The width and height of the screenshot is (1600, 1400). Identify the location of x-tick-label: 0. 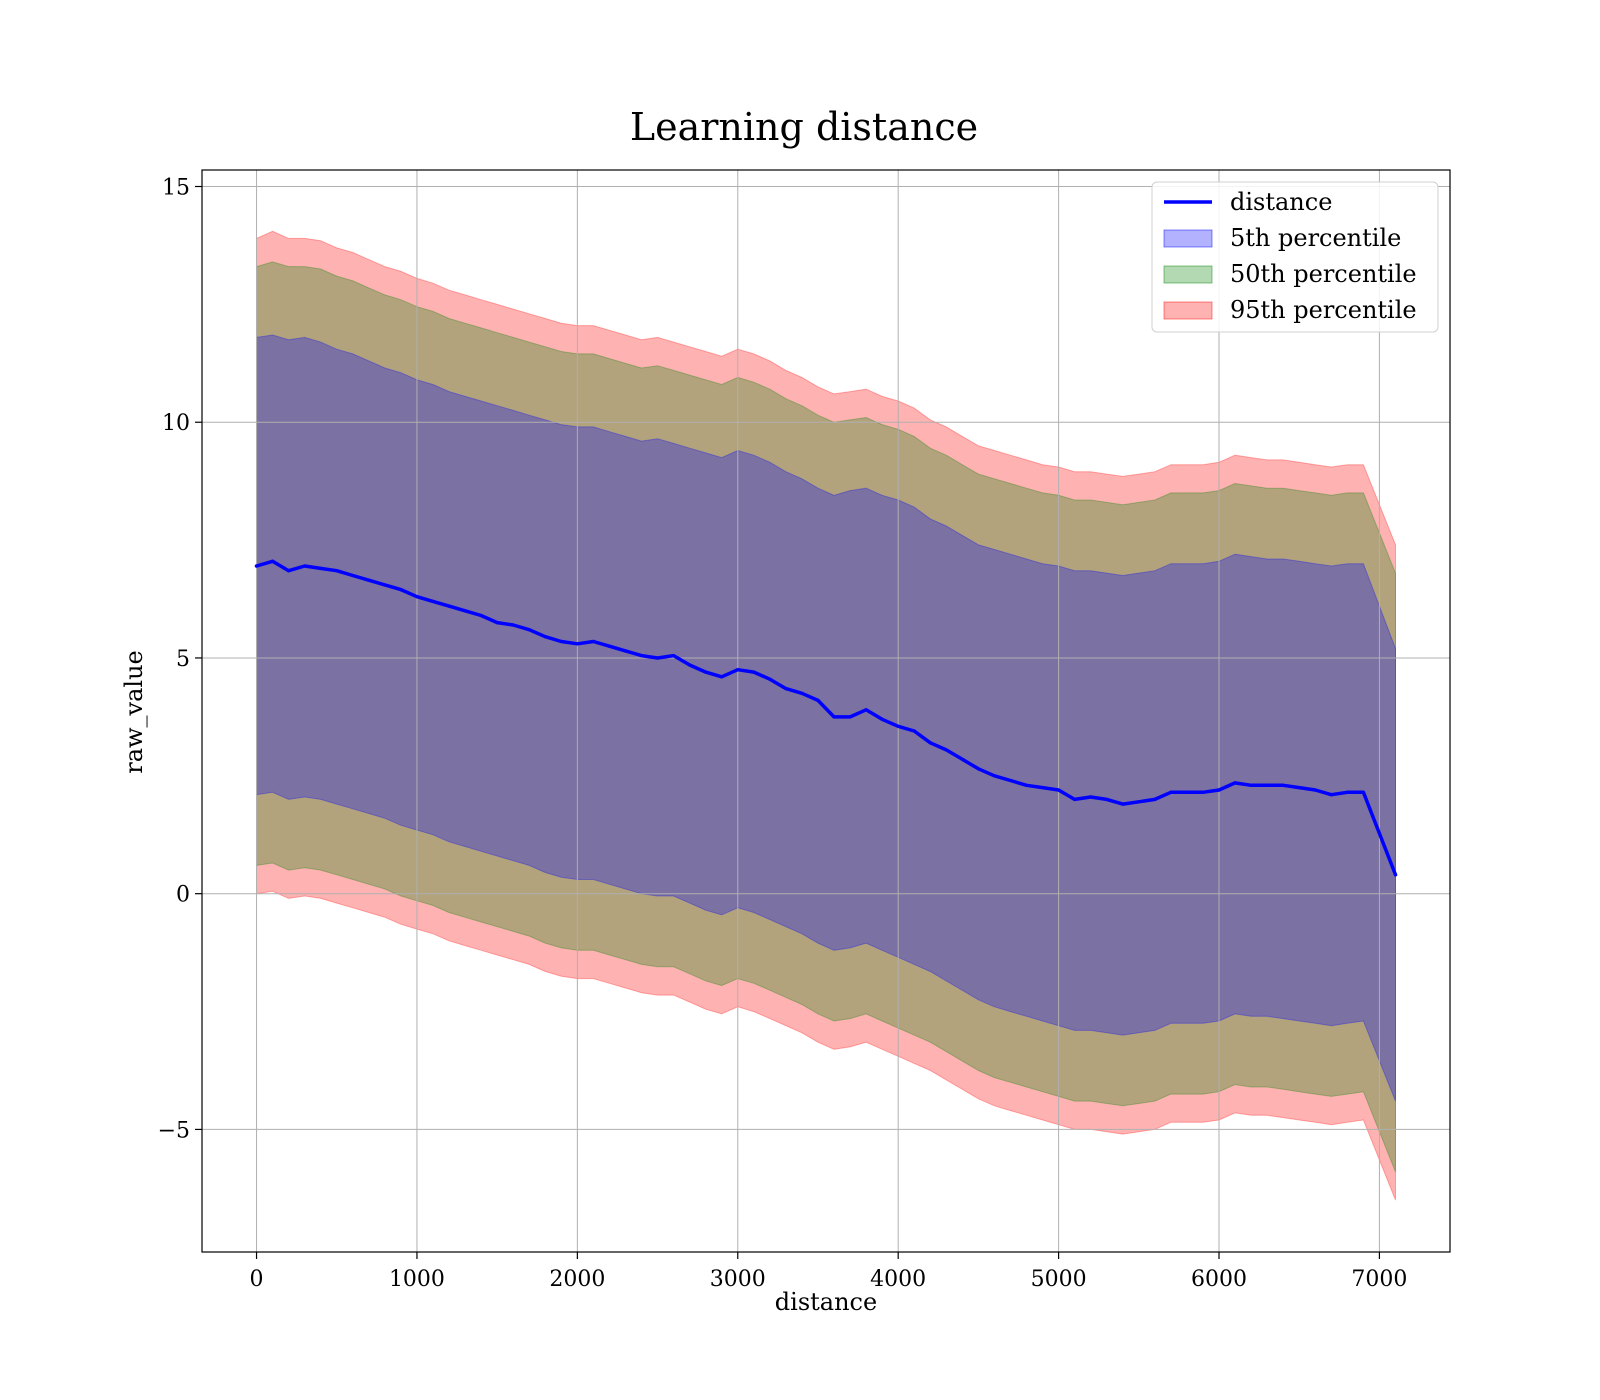
(257, 1279).